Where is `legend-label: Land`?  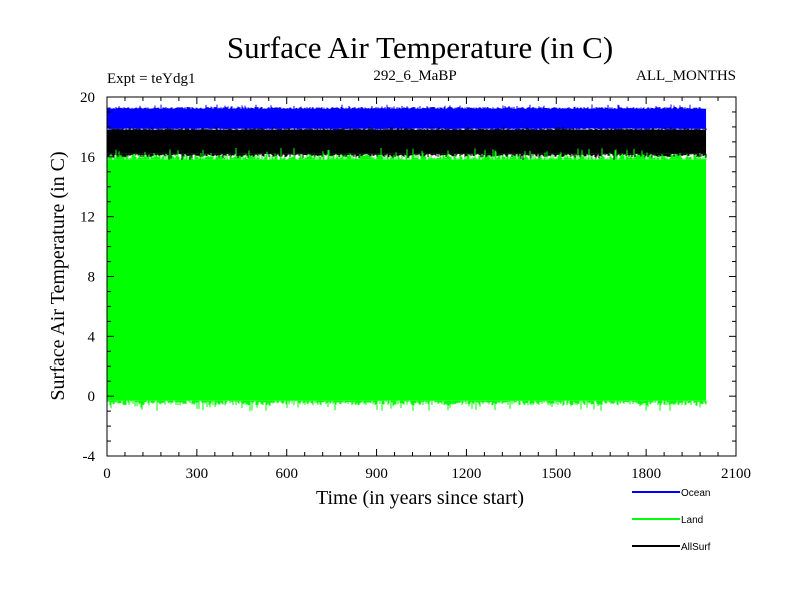
legend-label: Land is located at coordinates (692, 520).